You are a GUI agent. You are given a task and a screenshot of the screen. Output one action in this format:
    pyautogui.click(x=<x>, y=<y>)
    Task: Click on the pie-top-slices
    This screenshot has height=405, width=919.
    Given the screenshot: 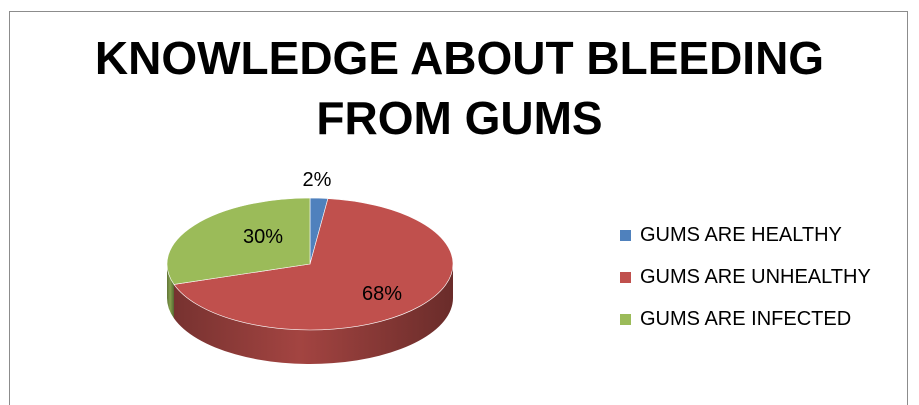 What is the action you would take?
    pyautogui.click(x=310, y=264)
    